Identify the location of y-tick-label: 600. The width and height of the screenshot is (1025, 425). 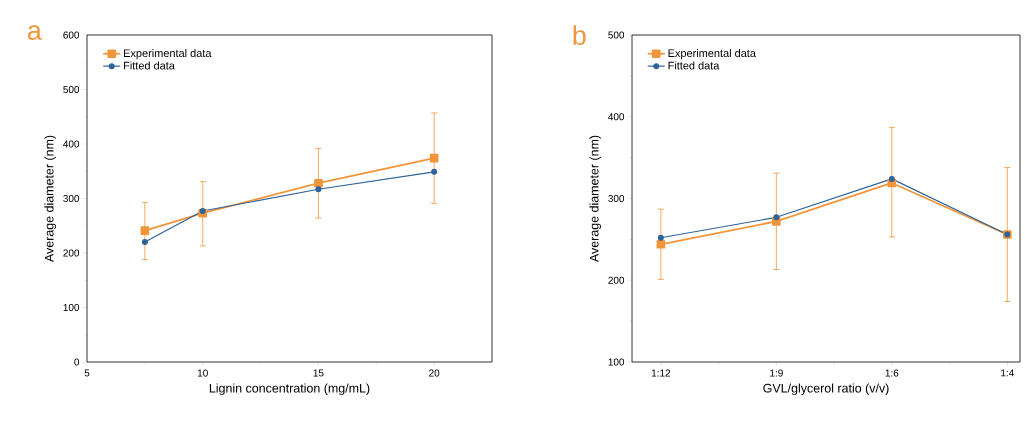
(71, 35).